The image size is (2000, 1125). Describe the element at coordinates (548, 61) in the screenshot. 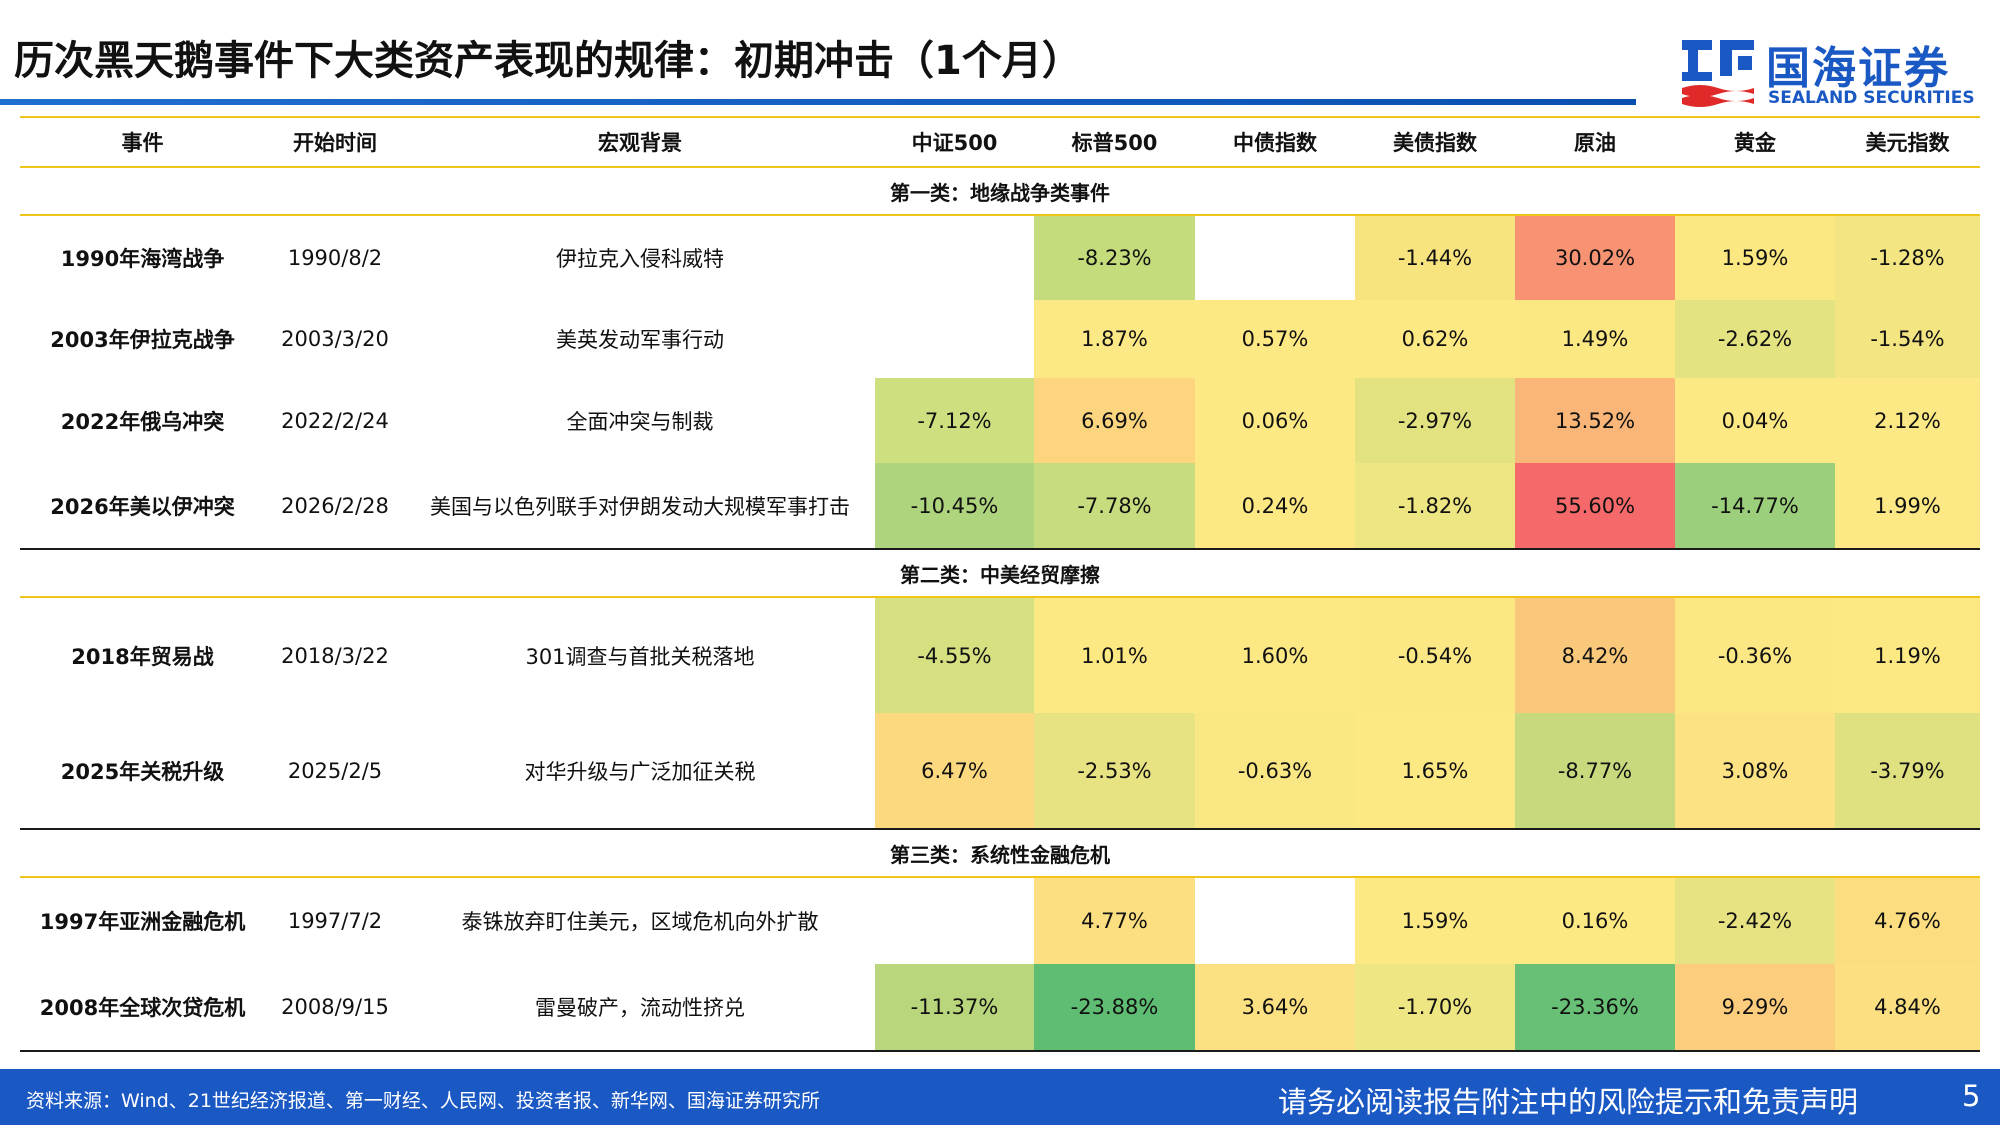

I see `page-title: 历次黑天鹅事件下大类资产表现的规律：初期冲击（1个月）` at that location.